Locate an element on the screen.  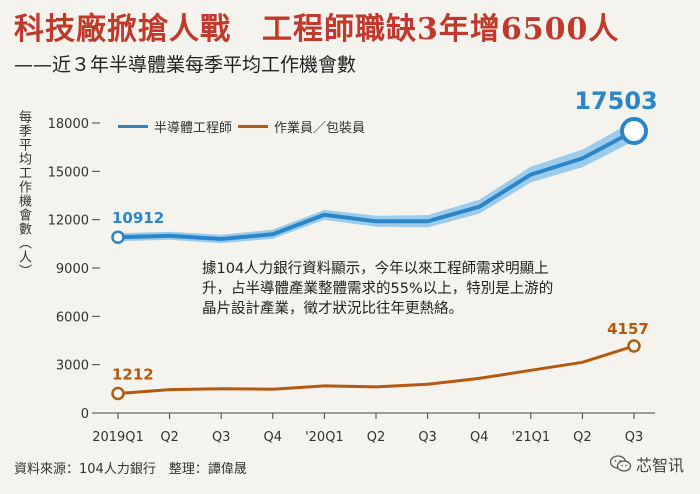
x-tick-label: '20Q1 is located at coordinates (324, 437).